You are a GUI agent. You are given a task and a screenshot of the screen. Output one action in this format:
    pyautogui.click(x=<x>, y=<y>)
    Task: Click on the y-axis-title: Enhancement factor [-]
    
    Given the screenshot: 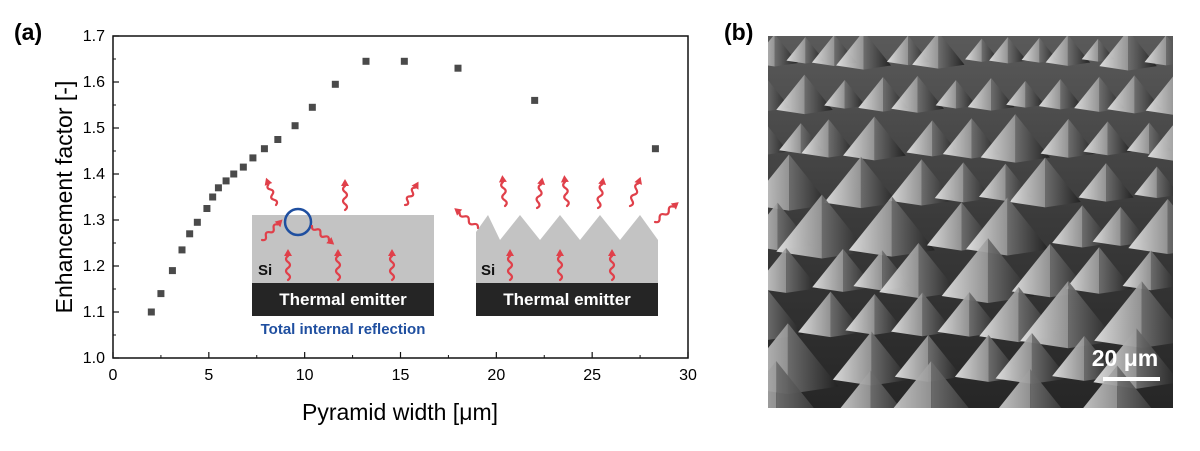 What is the action you would take?
    pyautogui.click(x=64, y=197)
    